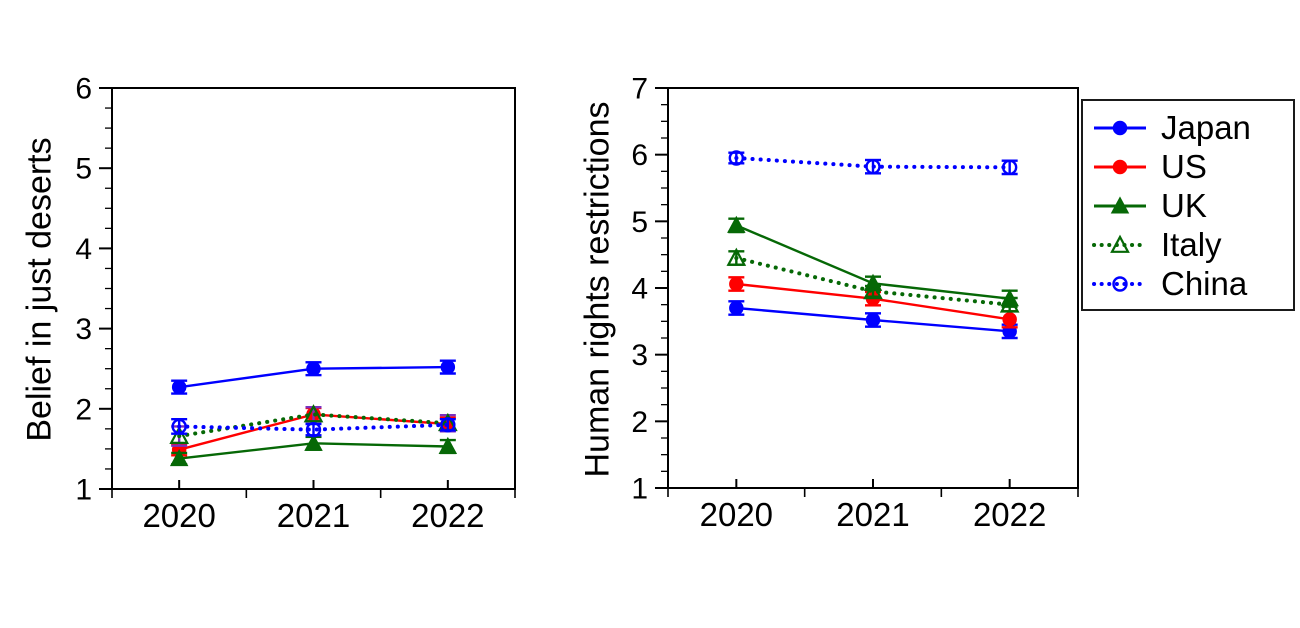  I want to click on legend-item-uk: UK, so click(1188, 205).